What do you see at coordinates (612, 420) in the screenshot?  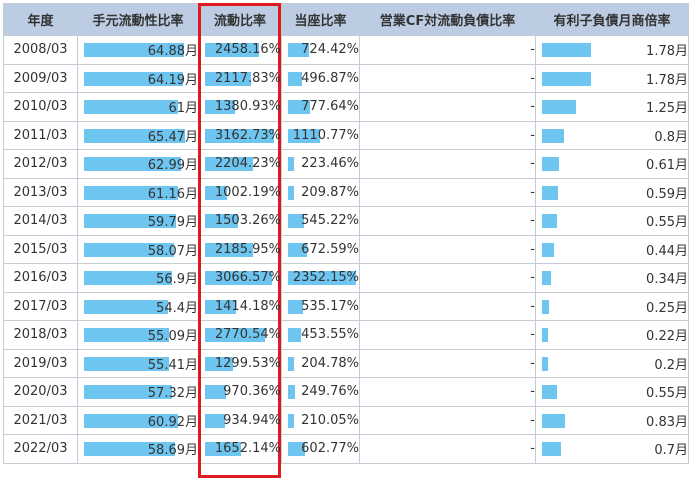 I see `cell-debt-sales-ratio: 0.83月` at bounding box center [612, 420].